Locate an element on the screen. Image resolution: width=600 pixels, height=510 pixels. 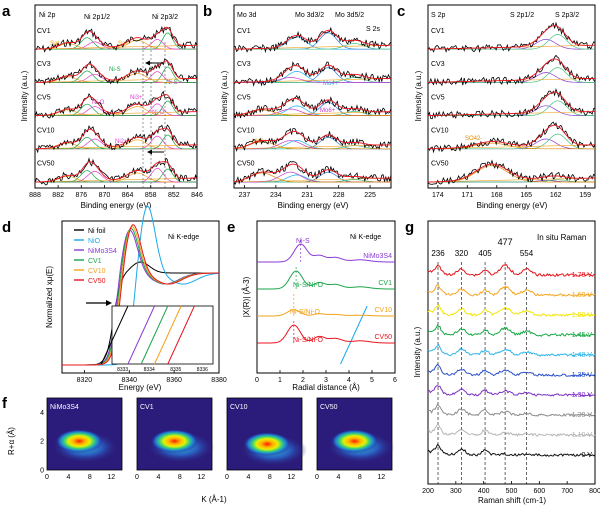
panel-c-sample-labels: CV1 CV3 CV5 CV10 CV50 is located at coordinates (440, 98).